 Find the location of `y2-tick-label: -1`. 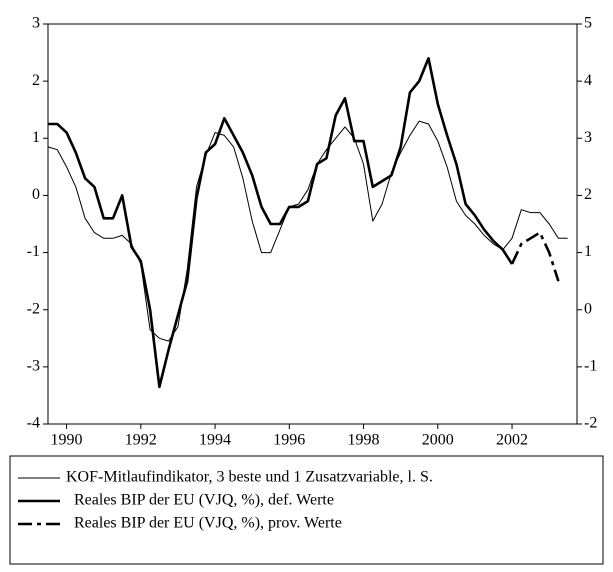

y2-tick-label: -1 is located at coordinates (590, 366).